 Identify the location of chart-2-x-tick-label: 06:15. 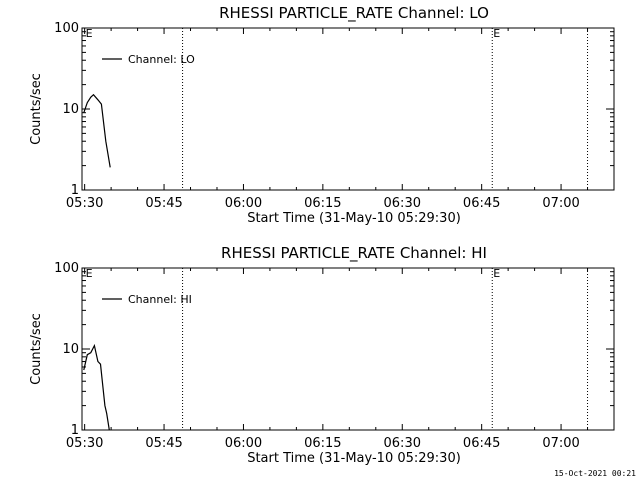
(322, 443).